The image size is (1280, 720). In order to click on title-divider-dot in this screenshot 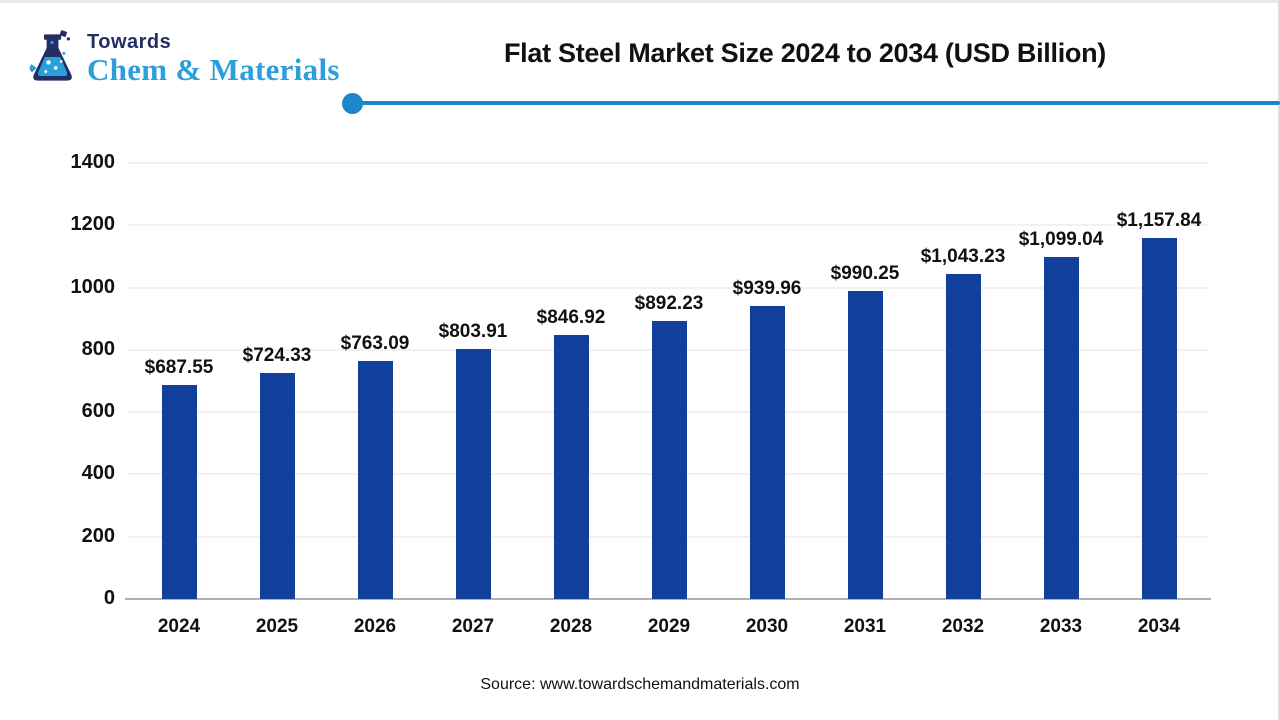, I will do `click(352, 103)`.